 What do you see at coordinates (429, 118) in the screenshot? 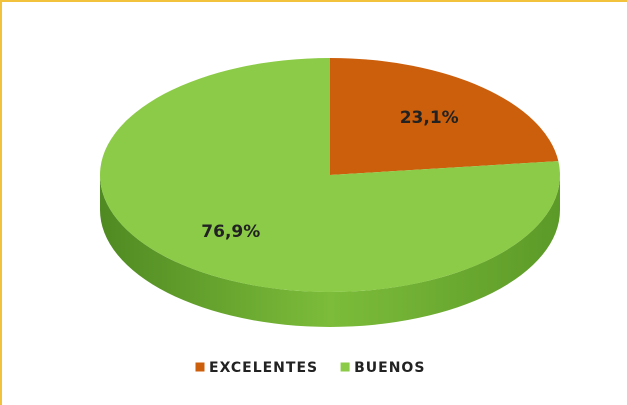
I see `data-label: 23,1%` at bounding box center [429, 118].